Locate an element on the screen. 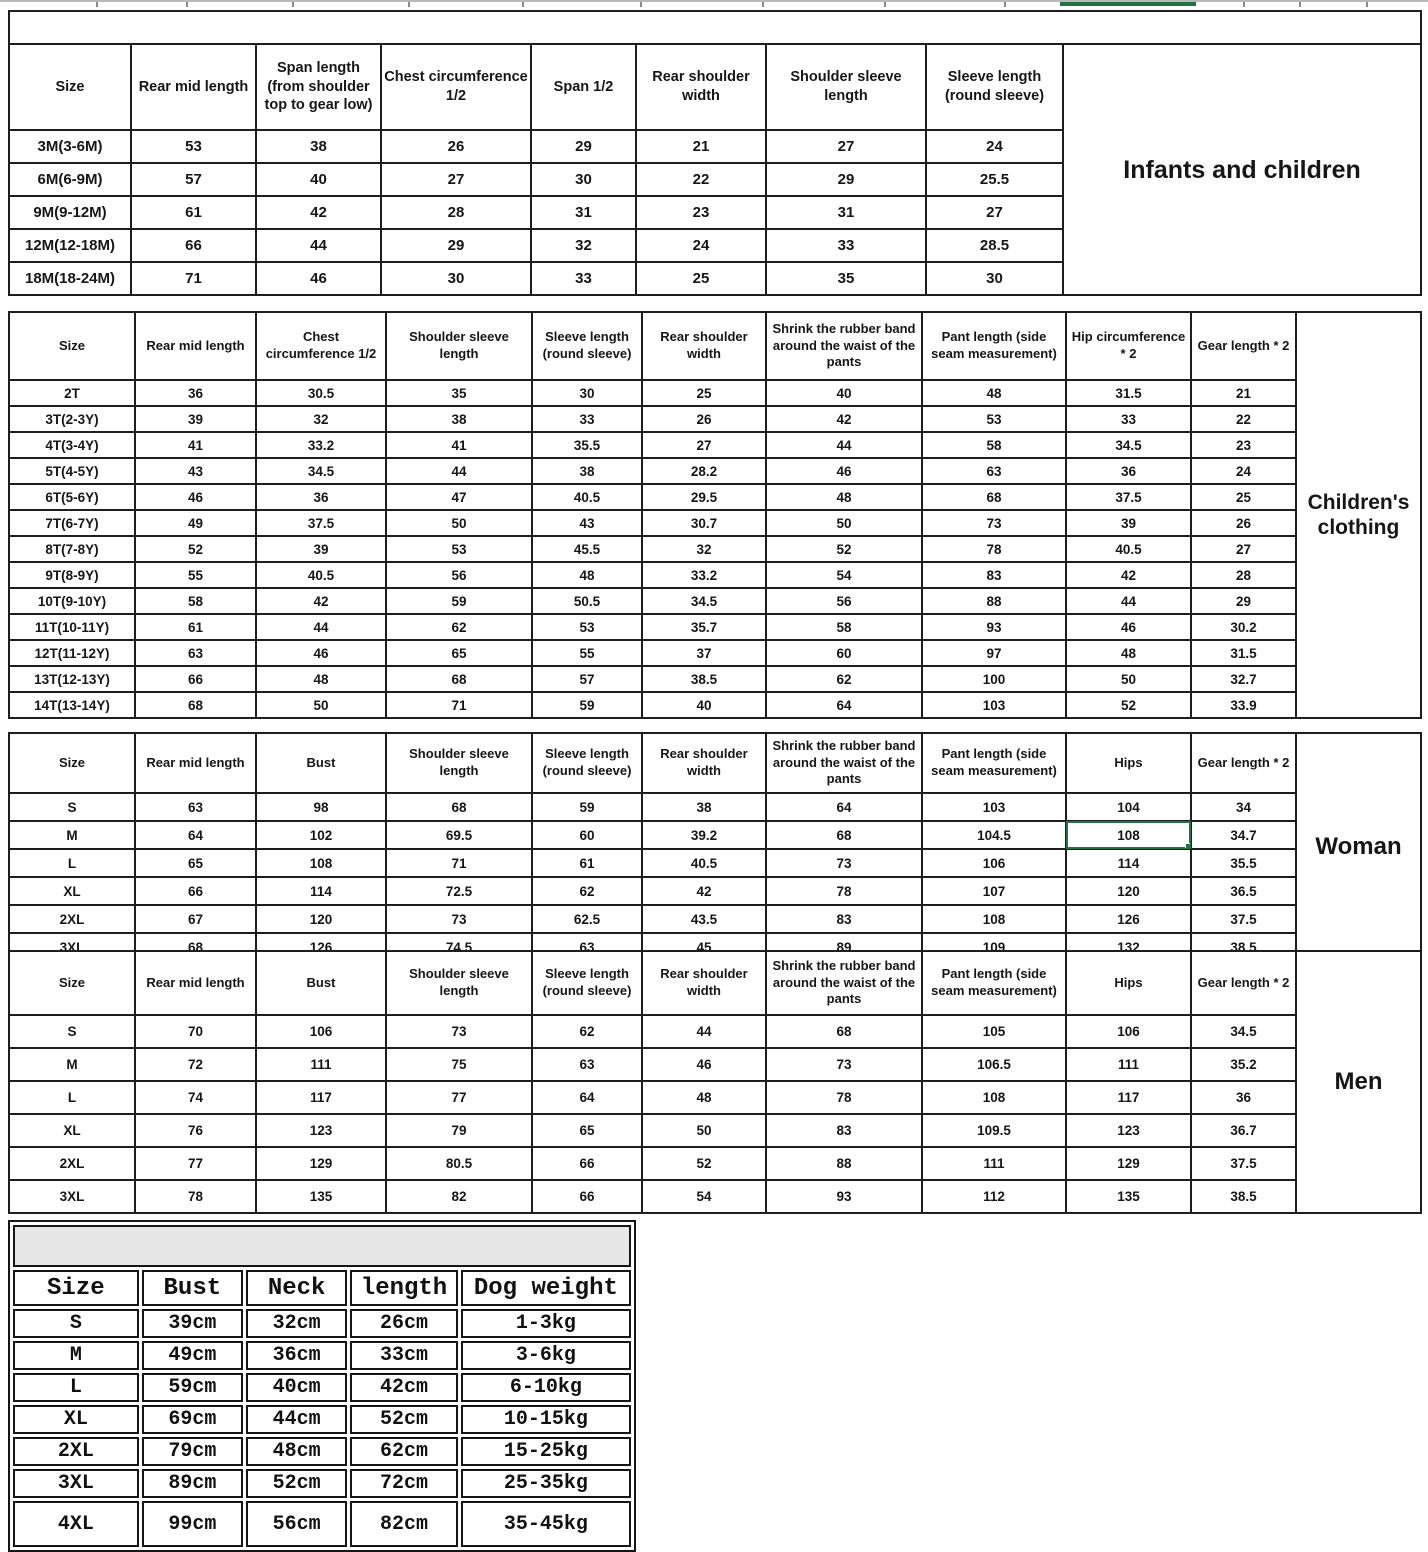 The height and width of the screenshot is (1552, 1428). data-cell: 71 is located at coordinates (459, 863).